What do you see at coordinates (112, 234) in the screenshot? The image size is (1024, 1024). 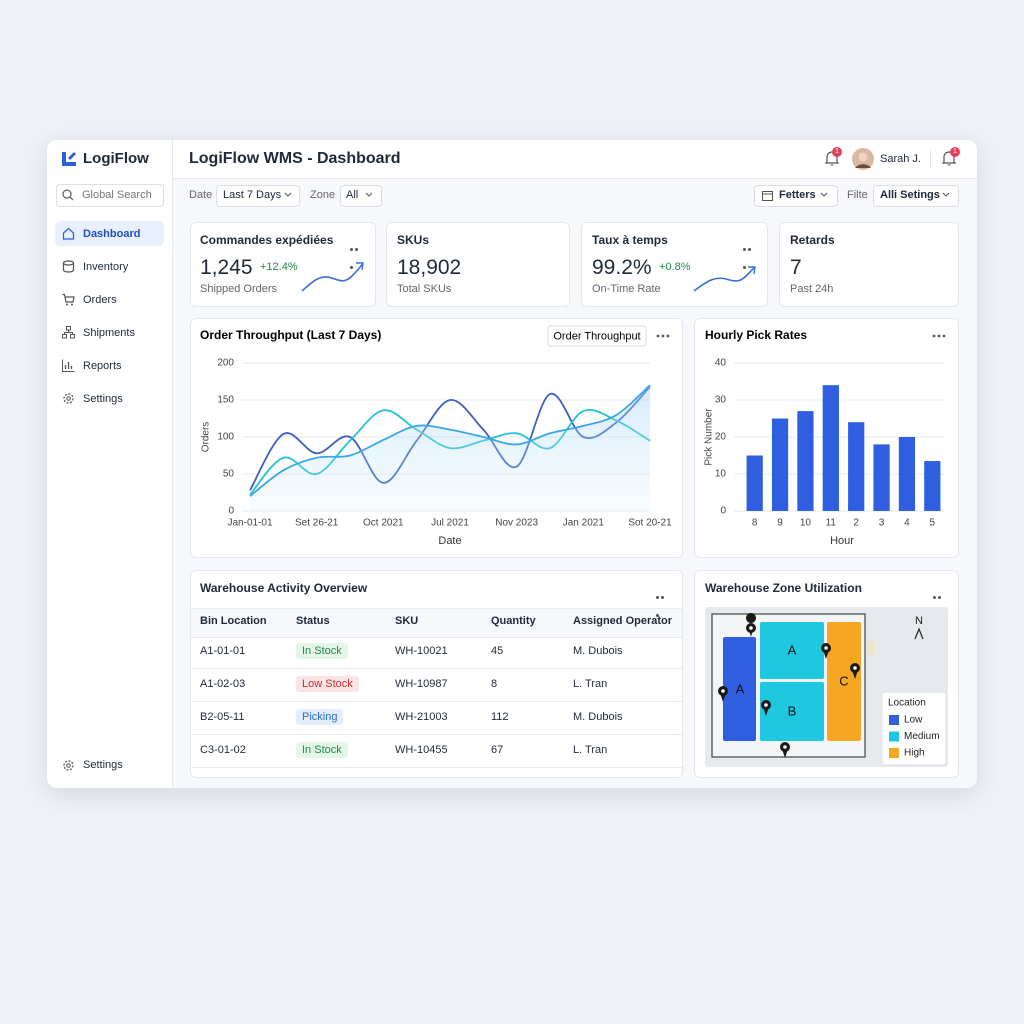 I see `nav-item: Dashboard` at bounding box center [112, 234].